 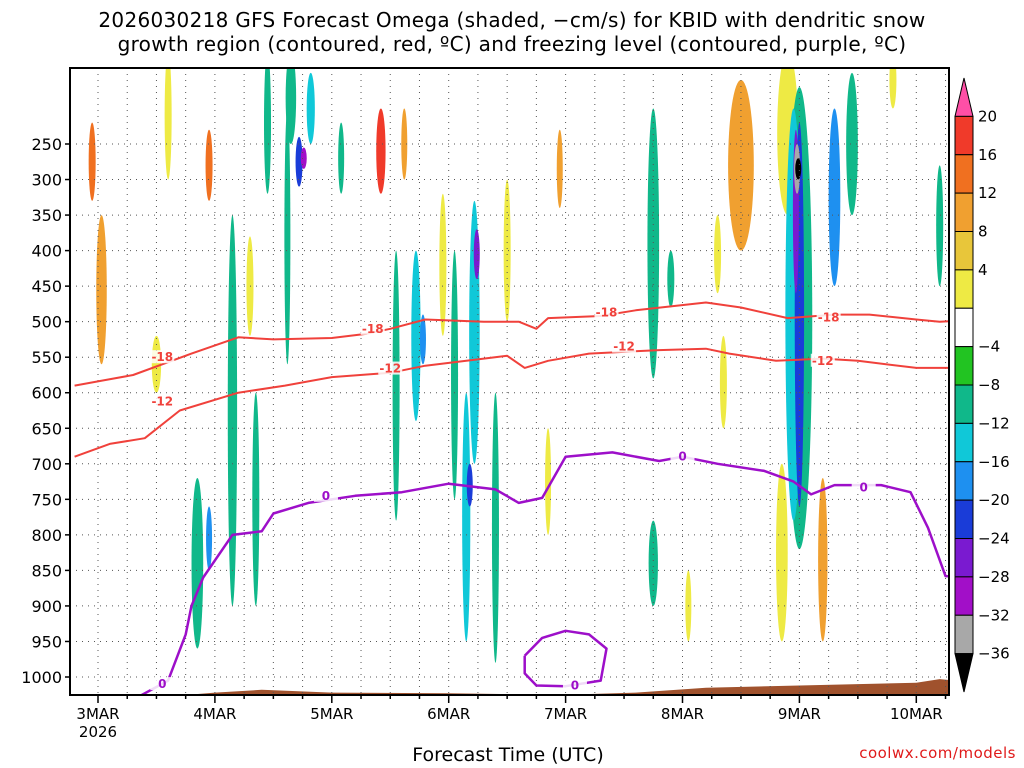 I want to click on x-axis-label: Forecast Time (UTC), so click(x=508, y=755).